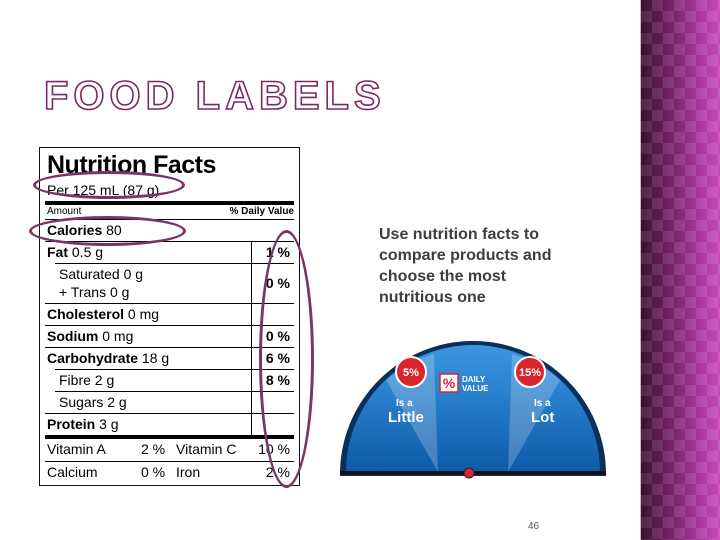 The width and height of the screenshot is (720, 540). I want to click on protein-value: 3 g, so click(109, 424).